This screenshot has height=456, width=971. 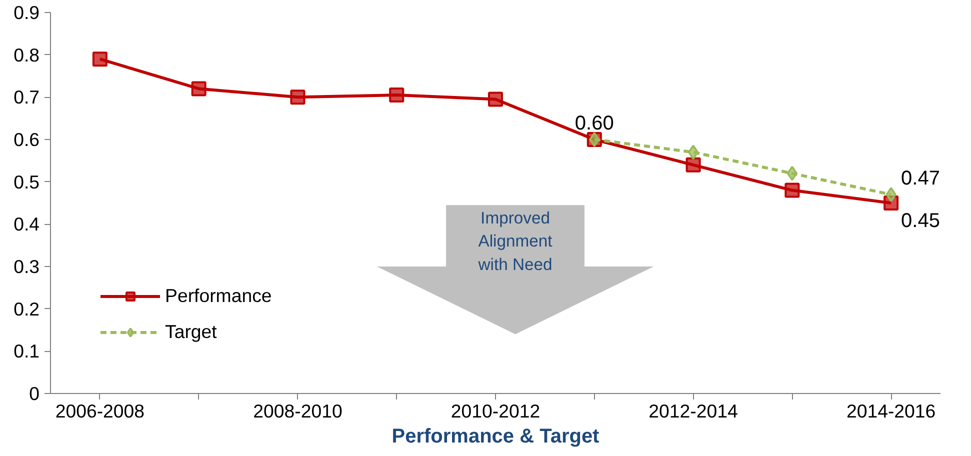 What do you see at coordinates (27, 309) in the screenshot?
I see `y-tick-label: 0.2` at bounding box center [27, 309].